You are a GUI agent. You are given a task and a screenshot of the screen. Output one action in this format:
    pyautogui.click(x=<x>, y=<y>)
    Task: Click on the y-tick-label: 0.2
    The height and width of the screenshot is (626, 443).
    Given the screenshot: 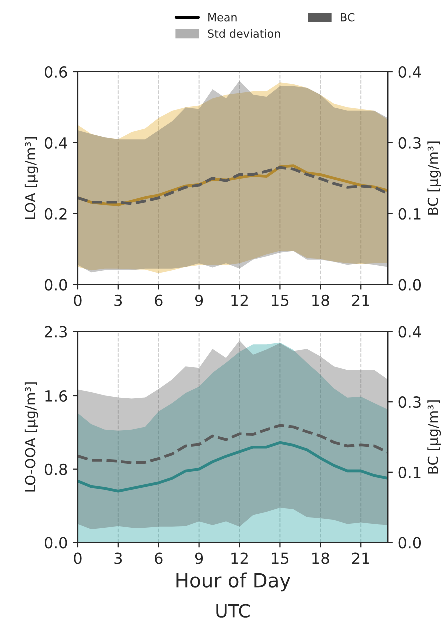 What is the action you would take?
    pyautogui.click(x=55, y=214)
    